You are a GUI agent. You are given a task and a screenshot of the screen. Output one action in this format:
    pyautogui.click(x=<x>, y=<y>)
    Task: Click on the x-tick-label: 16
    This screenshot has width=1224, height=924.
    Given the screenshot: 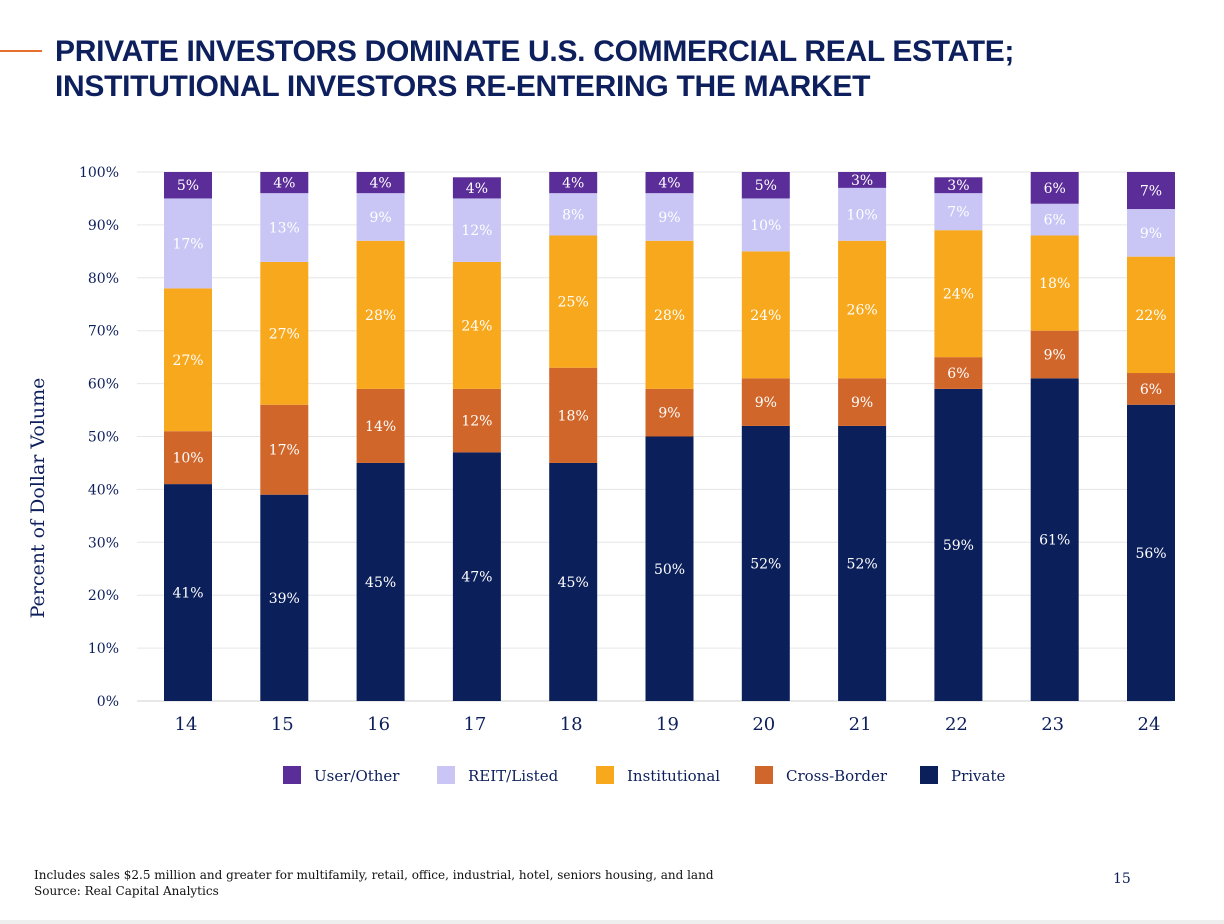 What is the action you would take?
    pyautogui.click(x=378, y=724)
    